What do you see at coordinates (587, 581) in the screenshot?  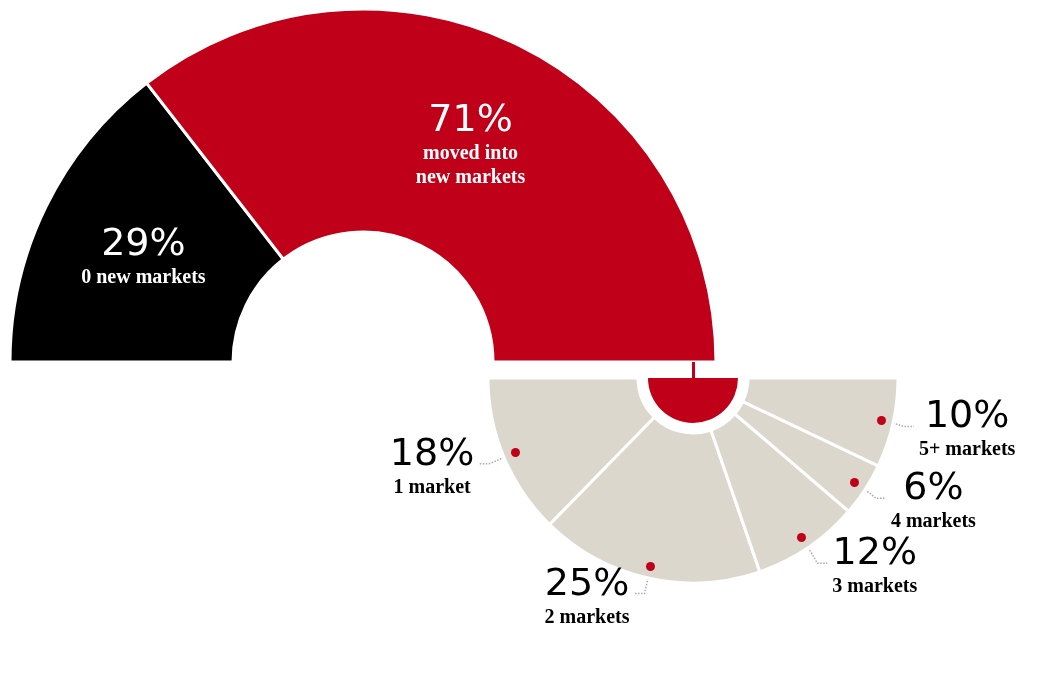 I see `data-label: 25%` at bounding box center [587, 581].